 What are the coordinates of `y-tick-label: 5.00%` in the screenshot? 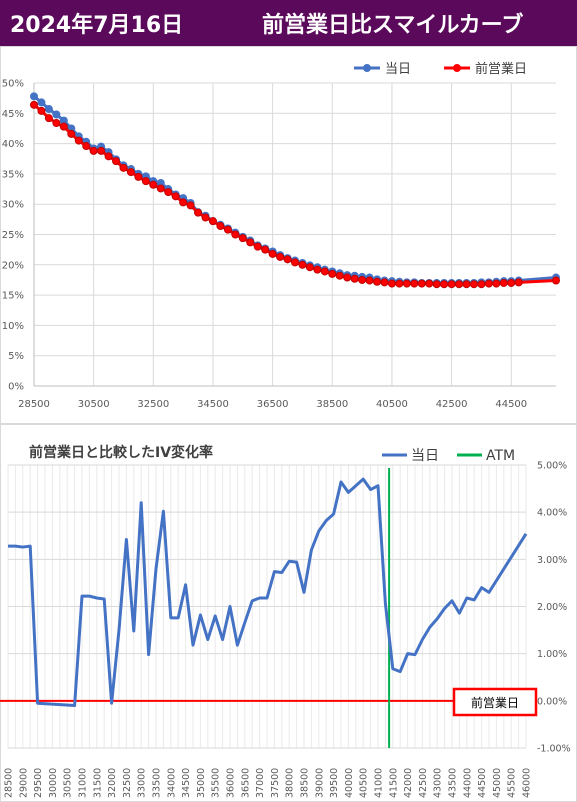 It's located at (552, 466).